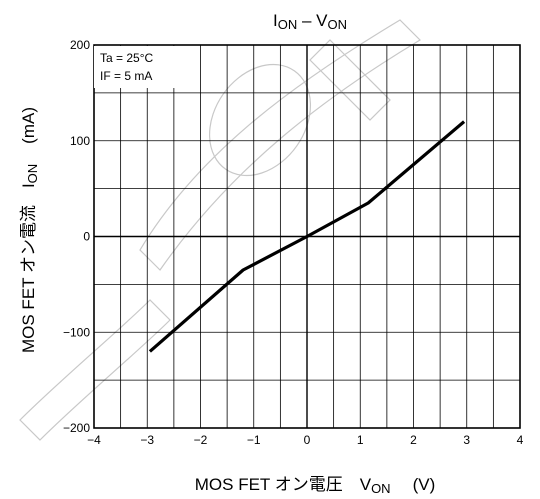 This screenshot has height=499, width=540. I want to click on title-sep: – V, so click(312, 20).